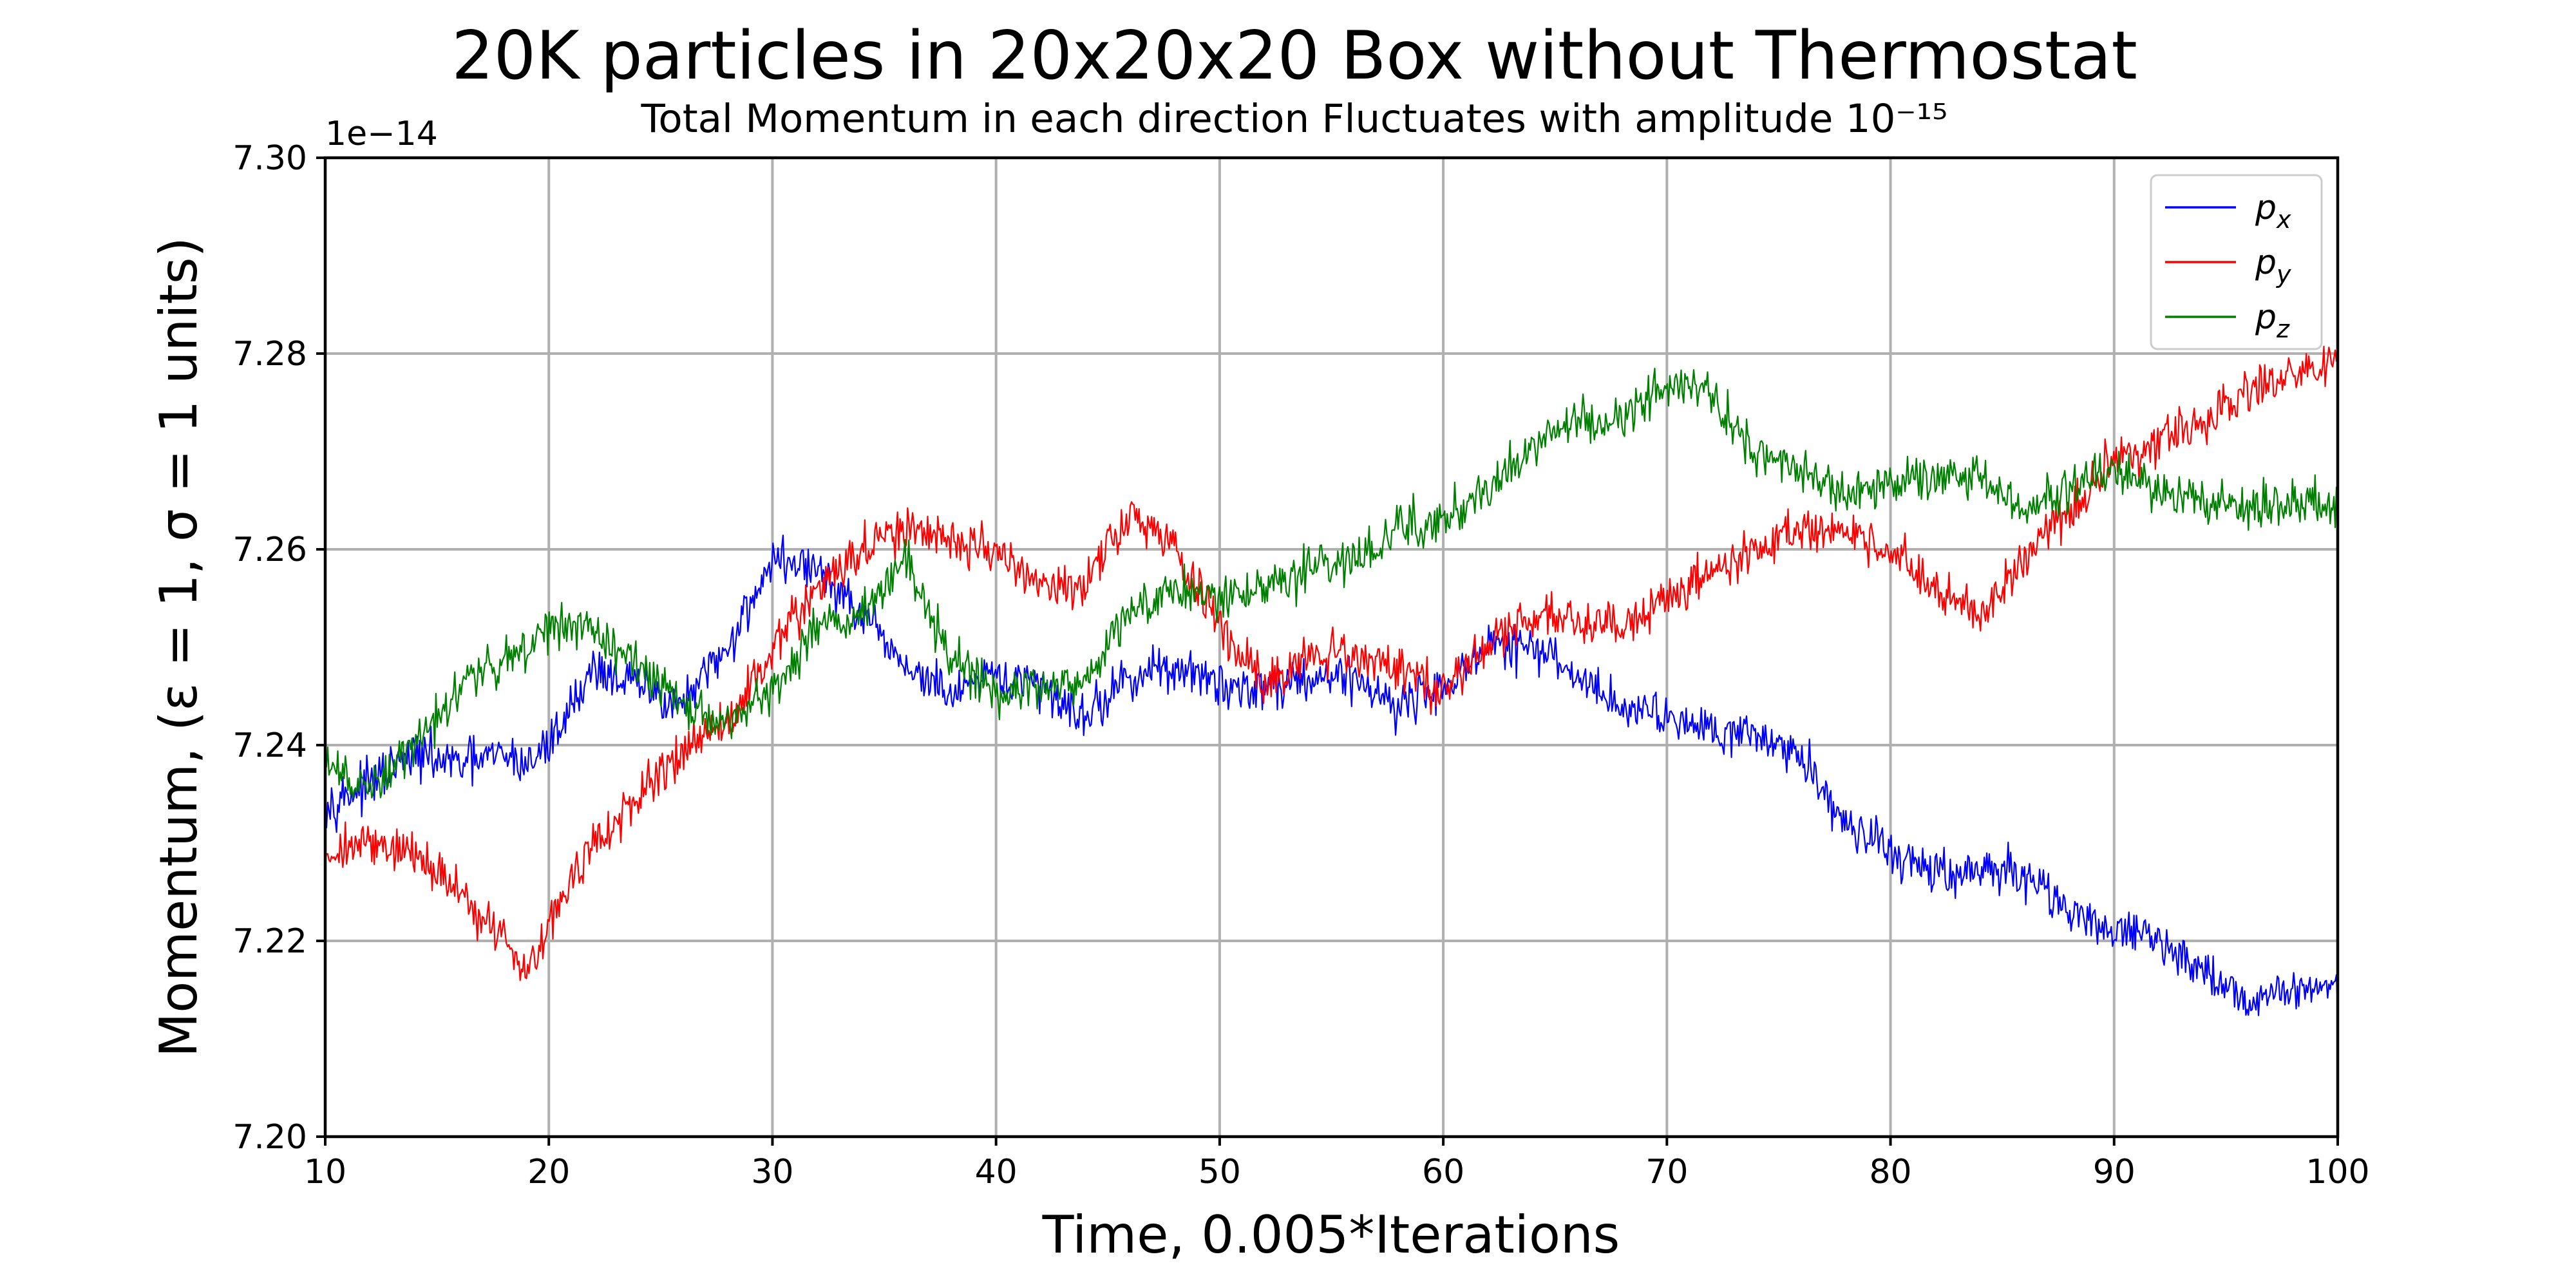  What do you see at coordinates (2283, 274) in the screenshot?
I see `legend-label-subscript: y` at bounding box center [2283, 274].